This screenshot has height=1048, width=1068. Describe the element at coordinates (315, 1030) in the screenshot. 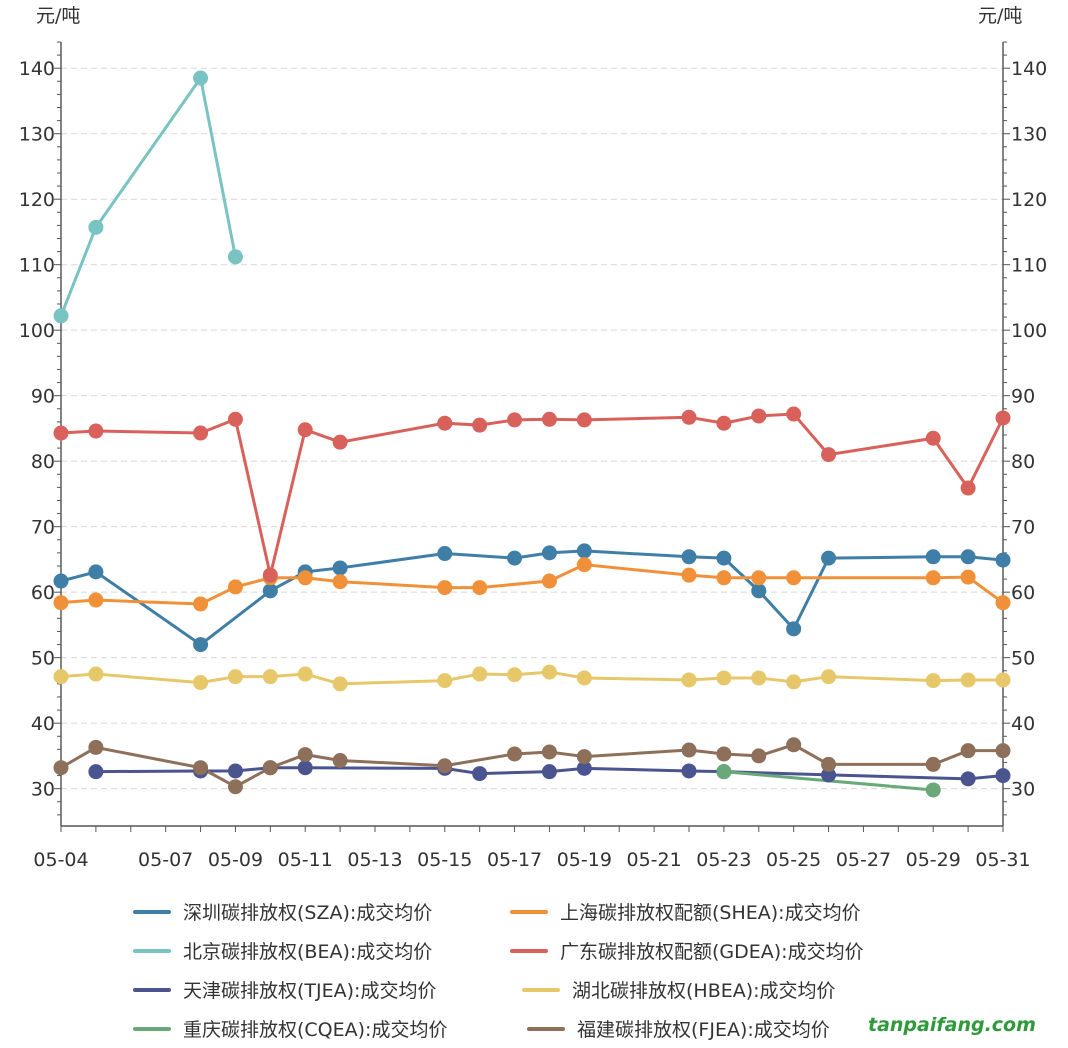

I see `legend-label: 重庆碳排放权(CQEA):成交均价` at that location.